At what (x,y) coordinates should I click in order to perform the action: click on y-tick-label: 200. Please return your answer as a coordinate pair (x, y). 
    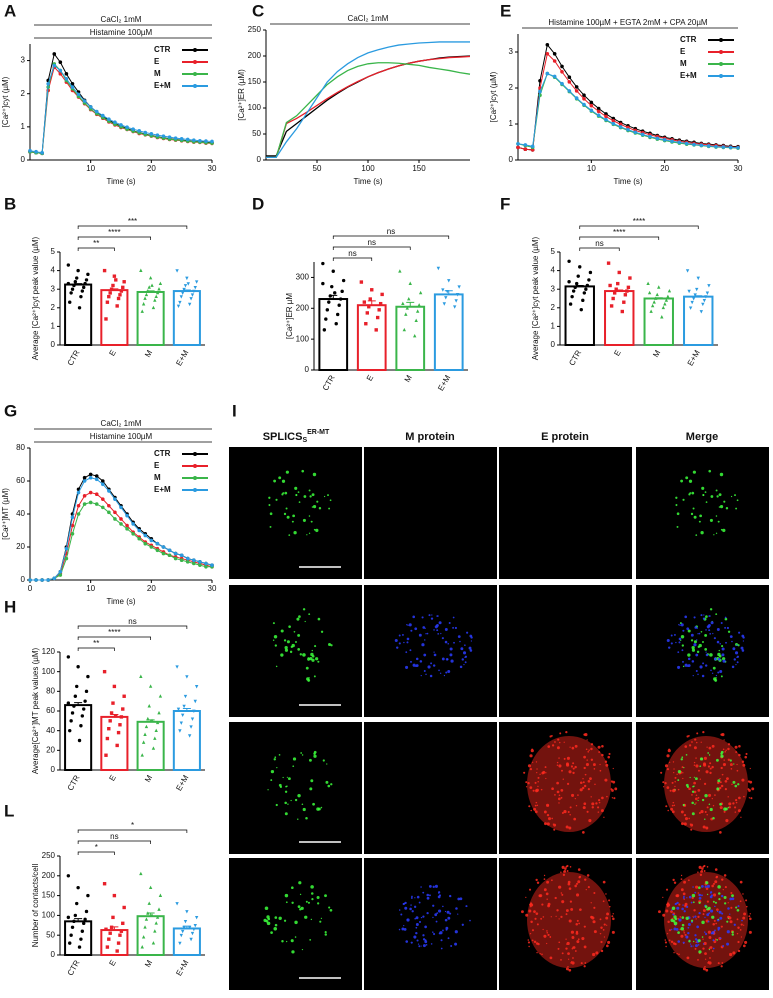
    Looking at the image, I should click on (255, 55).